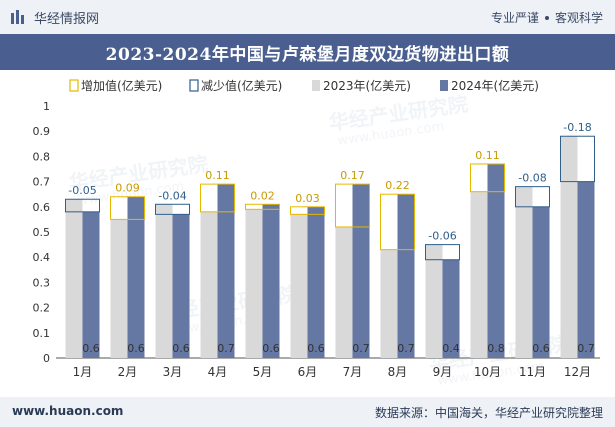 The width and height of the screenshot is (615, 427). I want to click on brand: 华经情报网, so click(55, 17).